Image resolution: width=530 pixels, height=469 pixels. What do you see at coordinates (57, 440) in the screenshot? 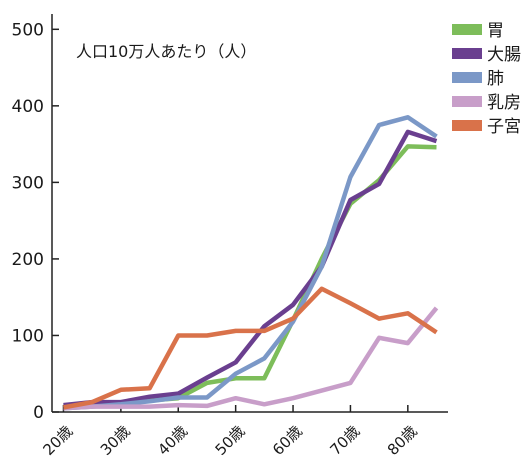
I see `x-tick-label: 20歳` at bounding box center [57, 440].